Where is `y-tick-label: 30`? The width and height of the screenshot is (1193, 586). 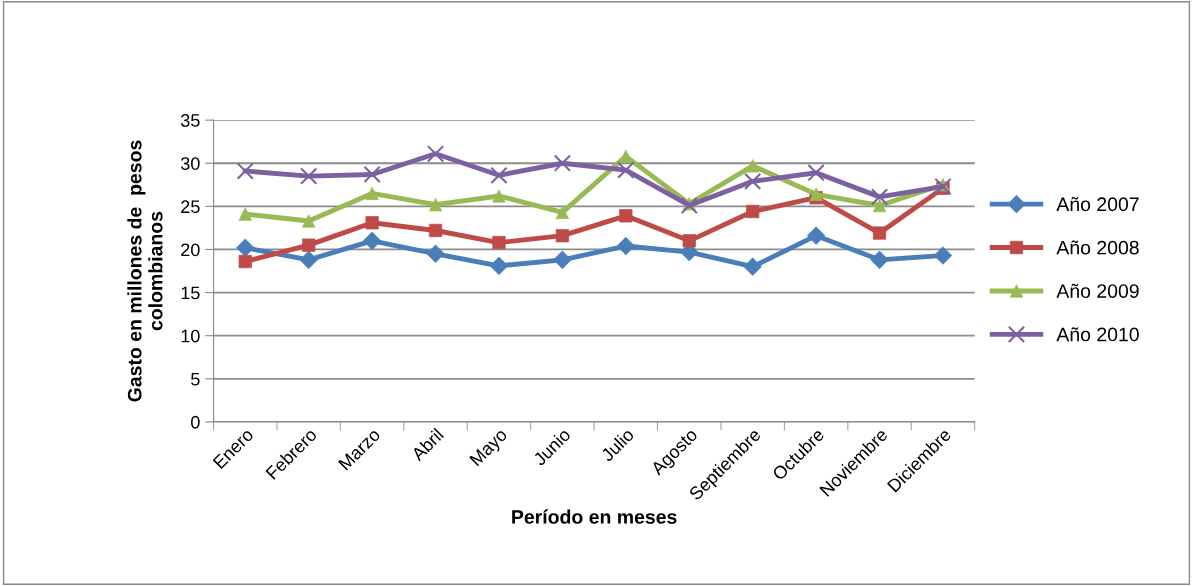
y-tick-label: 30 is located at coordinates (190, 163).